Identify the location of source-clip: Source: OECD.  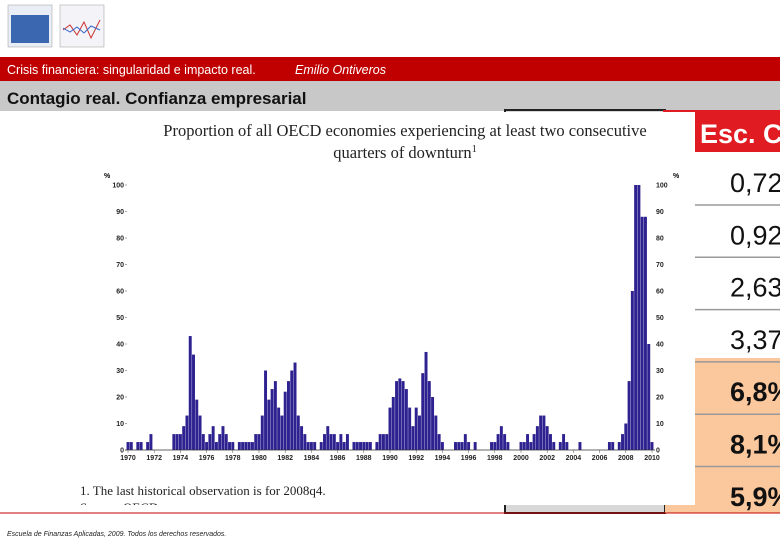
(119, 507).